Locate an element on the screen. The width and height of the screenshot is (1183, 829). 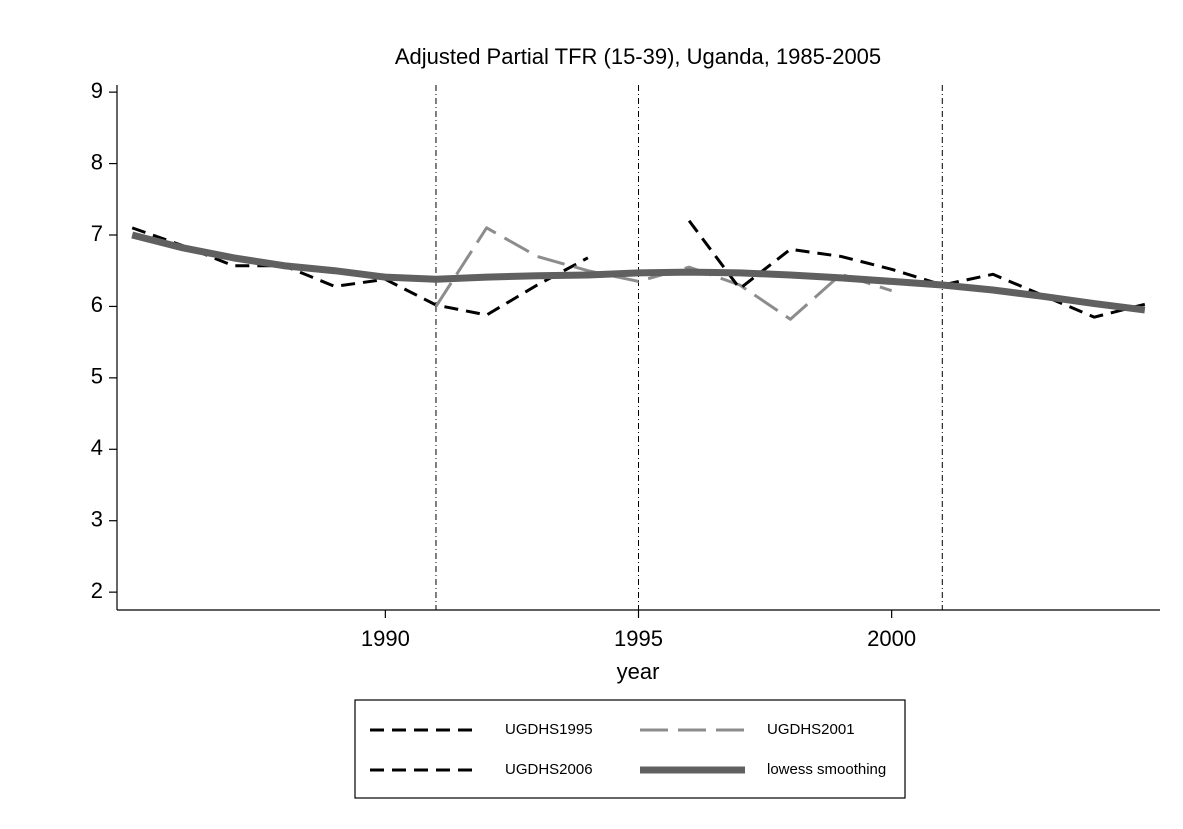
y-tick-label: 2 is located at coordinates (97, 590).